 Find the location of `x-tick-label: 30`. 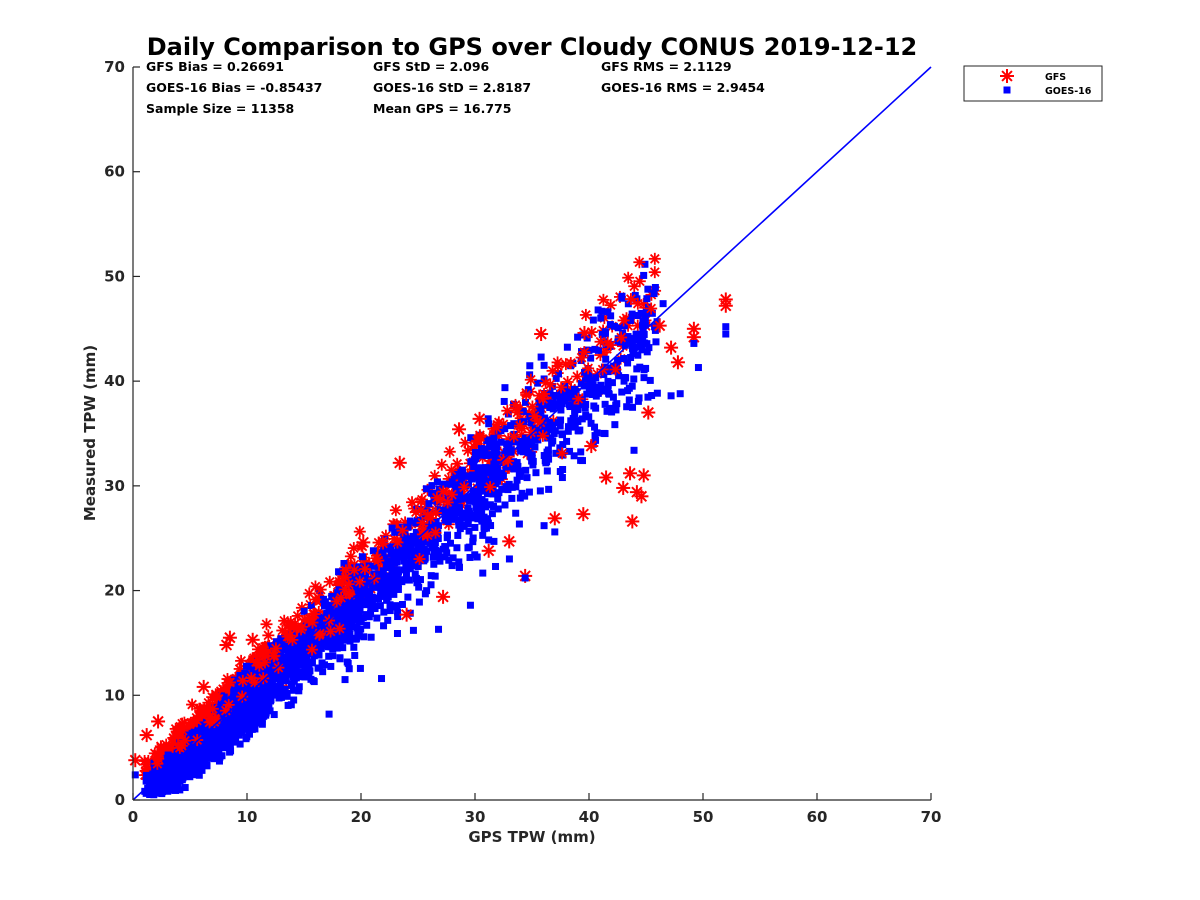

x-tick-label: 30 is located at coordinates (475, 817).